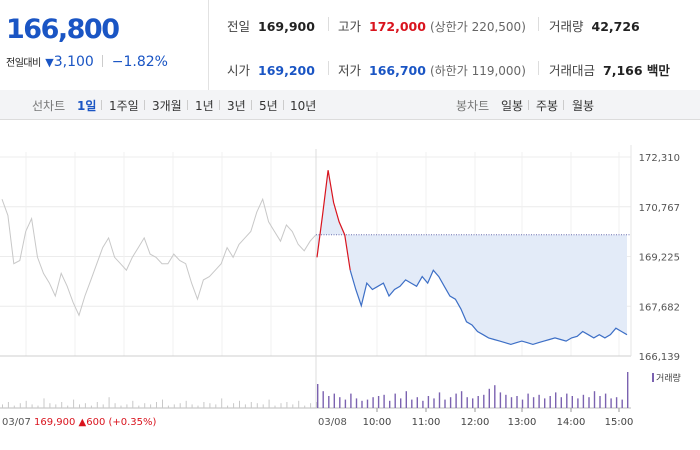 This screenshot has width=700, height=450. What do you see at coordinates (659, 258) in the screenshot?
I see `y-tick-label: 169,225` at bounding box center [659, 258].